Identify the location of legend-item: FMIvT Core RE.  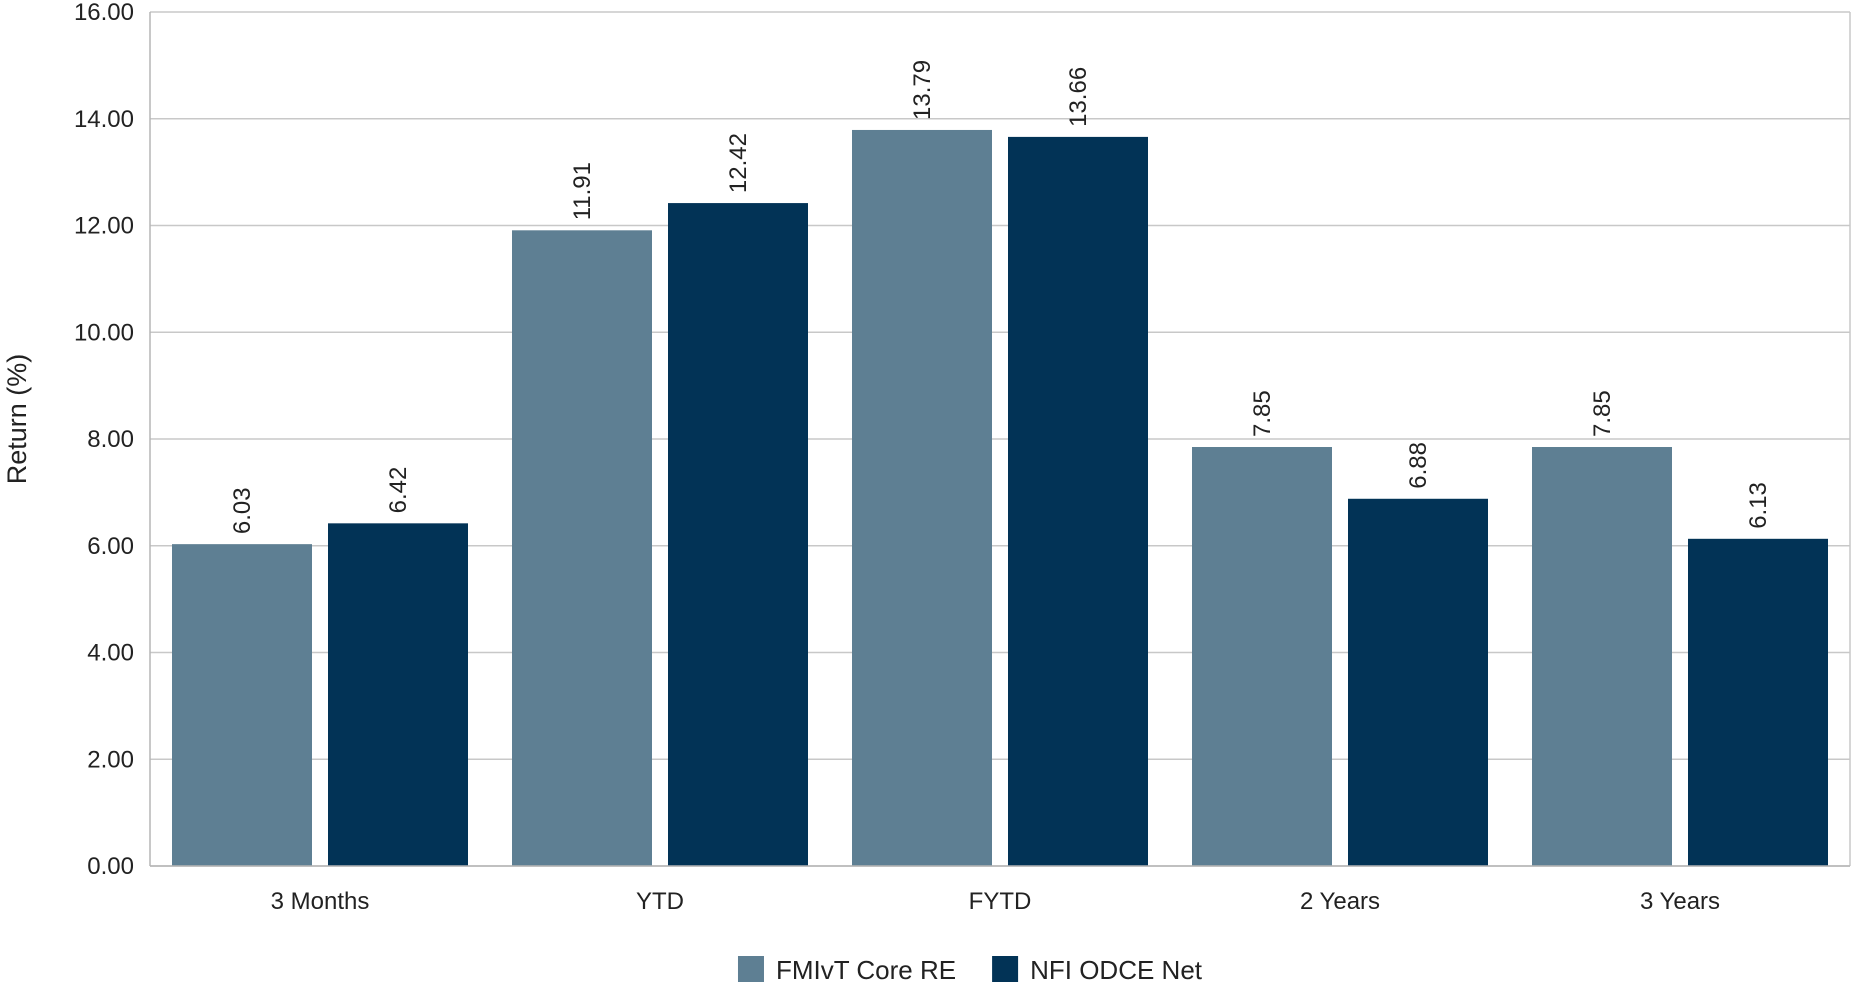
(846, 970).